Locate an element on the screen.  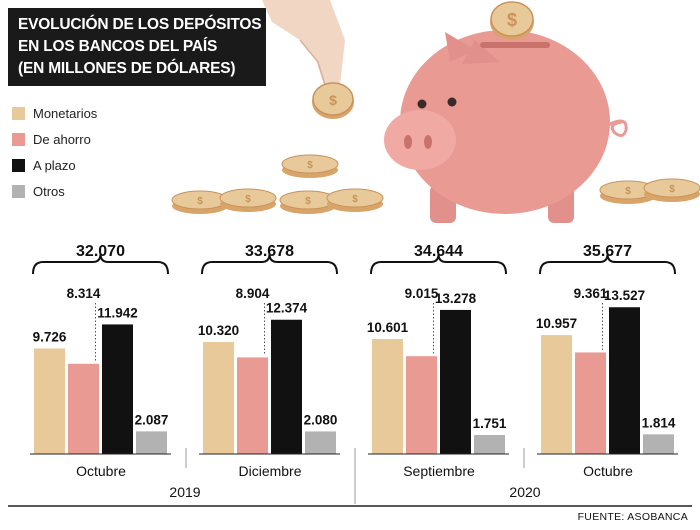
legend-label-de-ahorro: De ahorro is located at coordinates (62, 139).